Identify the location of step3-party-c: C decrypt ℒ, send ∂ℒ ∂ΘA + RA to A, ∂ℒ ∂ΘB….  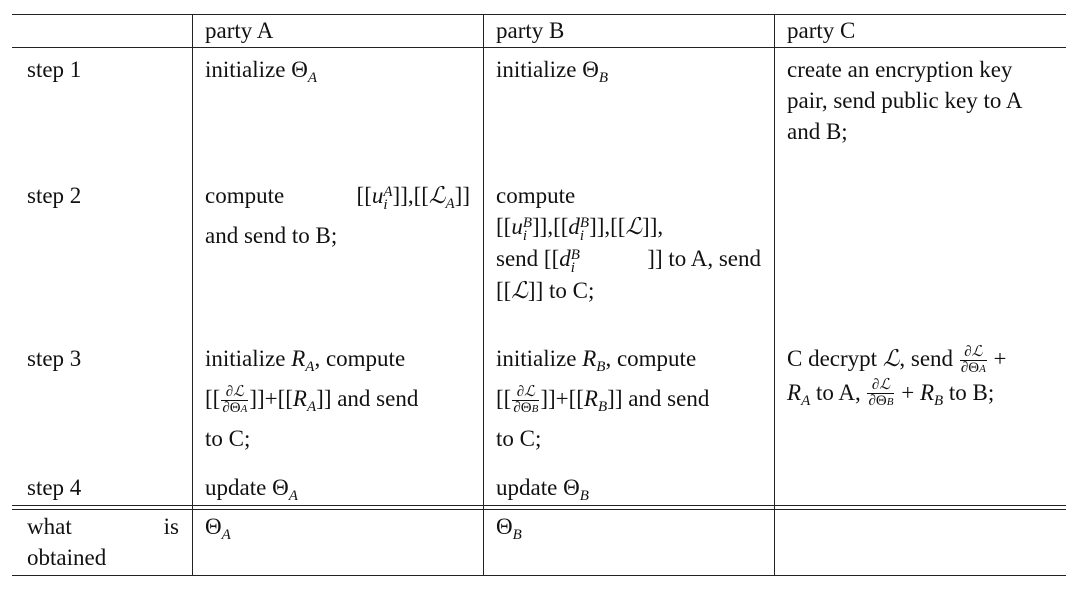
(897, 376).